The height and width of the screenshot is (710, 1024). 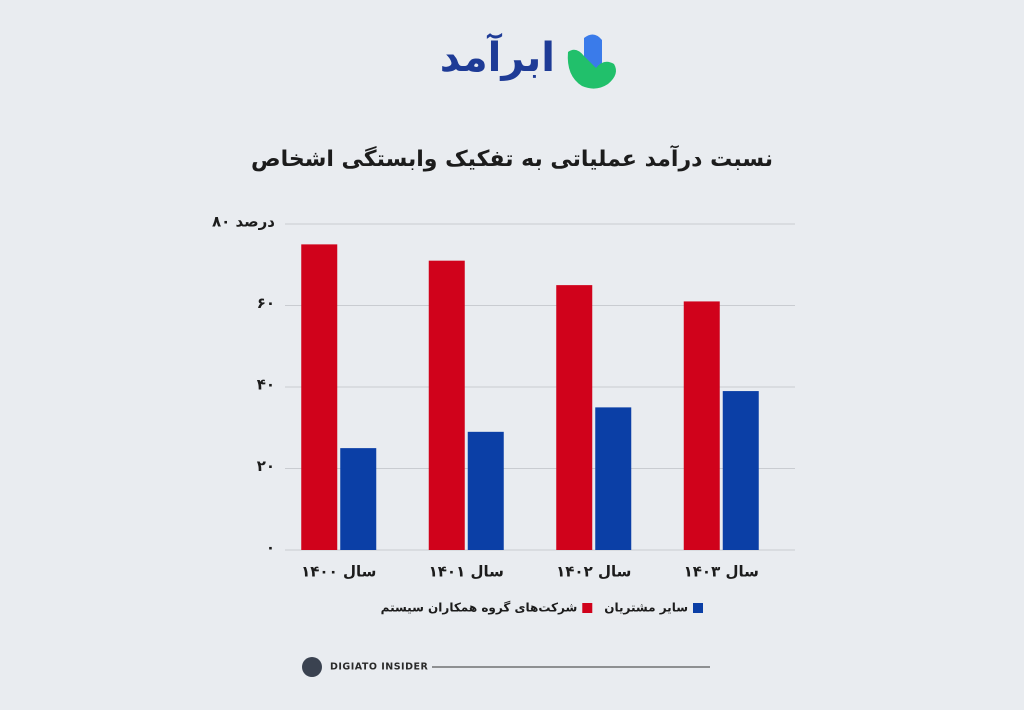 What do you see at coordinates (270, 548) in the screenshot?
I see `y-tick-label: ۰` at bounding box center [270, 548].